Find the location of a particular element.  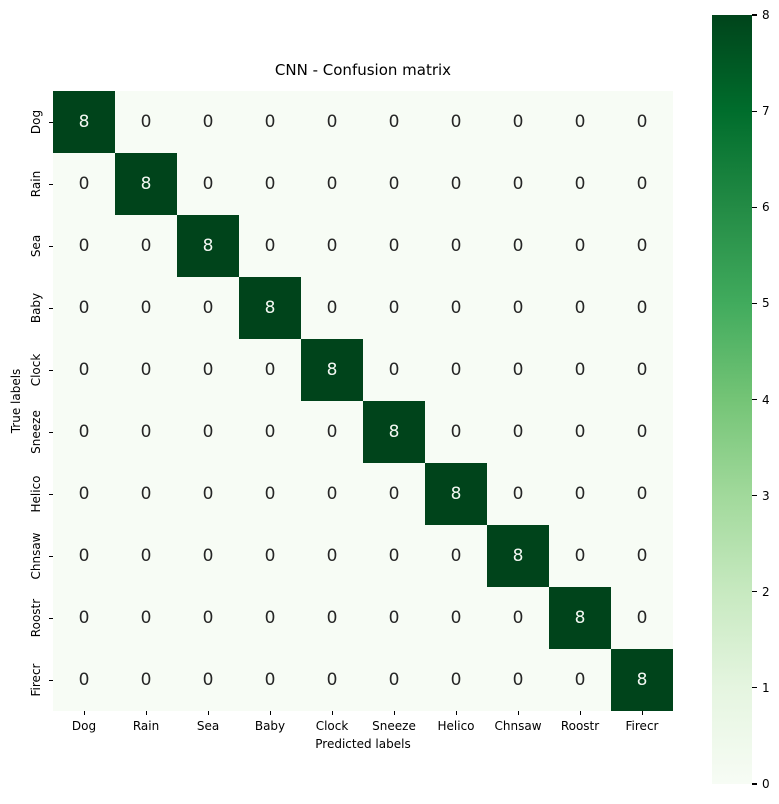

colorbar-tick-label: 0 is located at coordinates (766, 784).